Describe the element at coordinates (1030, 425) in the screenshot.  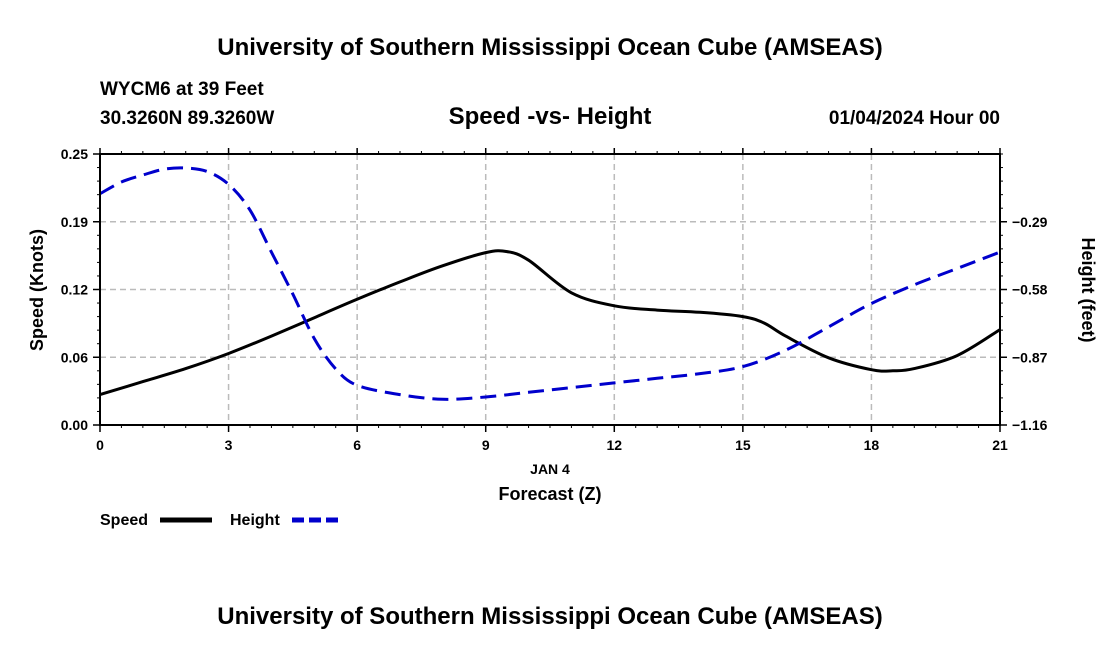
I see `y2-tick-label: −1.16` at that location.